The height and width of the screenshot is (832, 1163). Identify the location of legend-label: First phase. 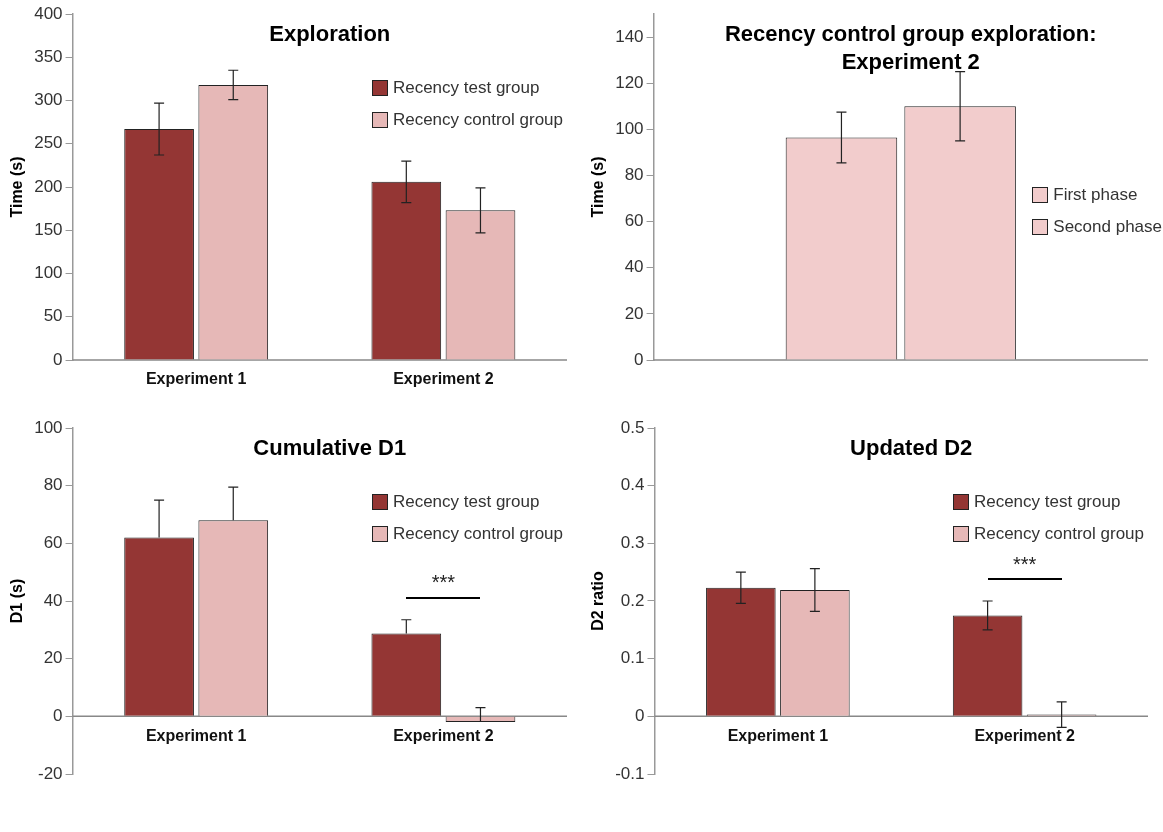
(1095, 195).